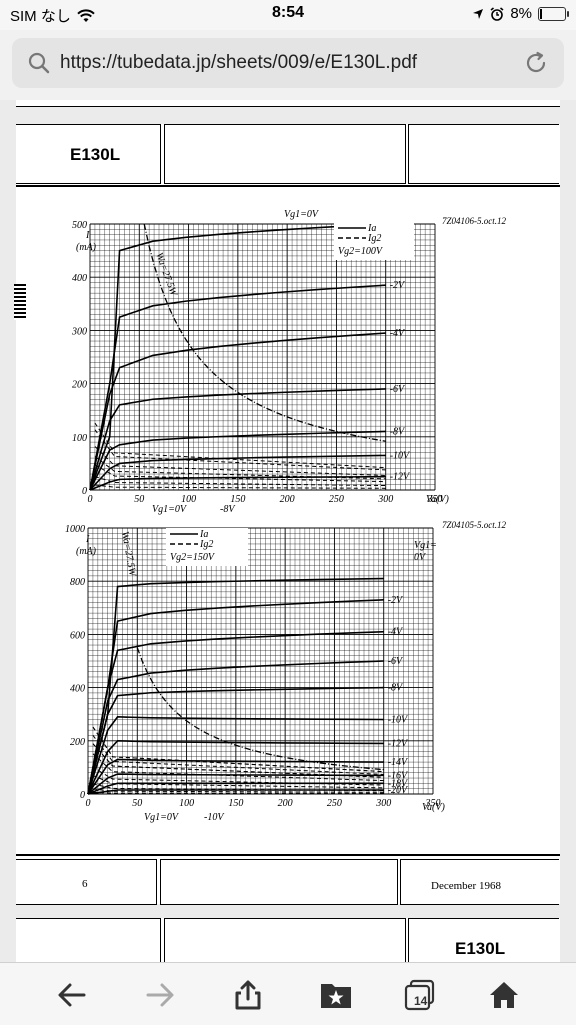 This screenshot has height=1025, width=576. I want to click on tabs-button: 14, so click(420, 995).